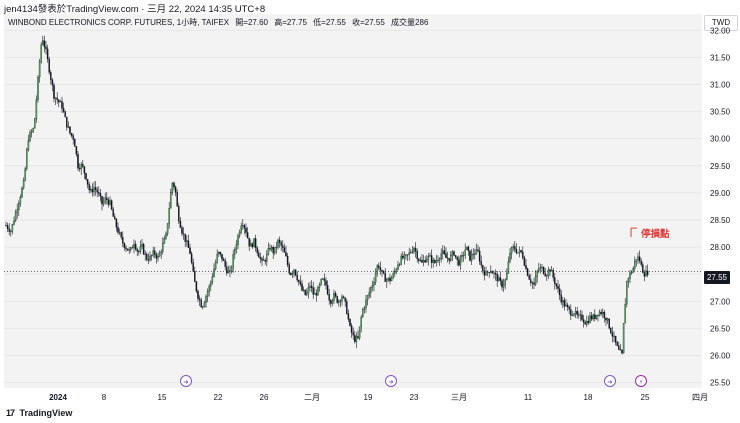 The image size is (740, 423). What do you see at coordinates (720, 301) in the screenshot?
I see `y-tick-label: 27.00` at bounding box center [720, 301].